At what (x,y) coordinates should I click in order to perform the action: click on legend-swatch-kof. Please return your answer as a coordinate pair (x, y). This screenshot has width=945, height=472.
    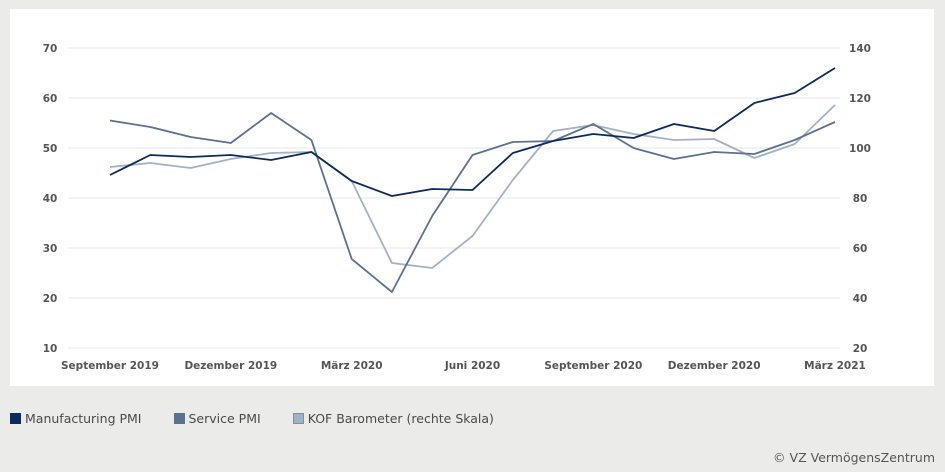
    Looking at the image, I should click on (298, 418).